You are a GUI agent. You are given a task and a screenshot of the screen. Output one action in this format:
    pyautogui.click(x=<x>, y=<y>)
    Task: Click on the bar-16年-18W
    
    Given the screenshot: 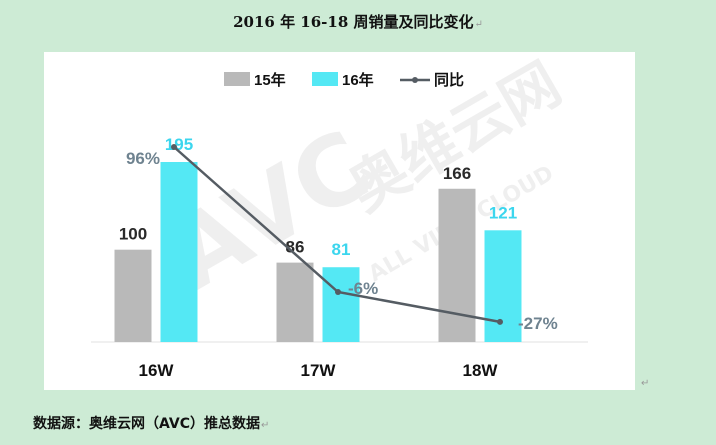 What is the action you would take?
    pyautogui.click(x=503, y=286)
    